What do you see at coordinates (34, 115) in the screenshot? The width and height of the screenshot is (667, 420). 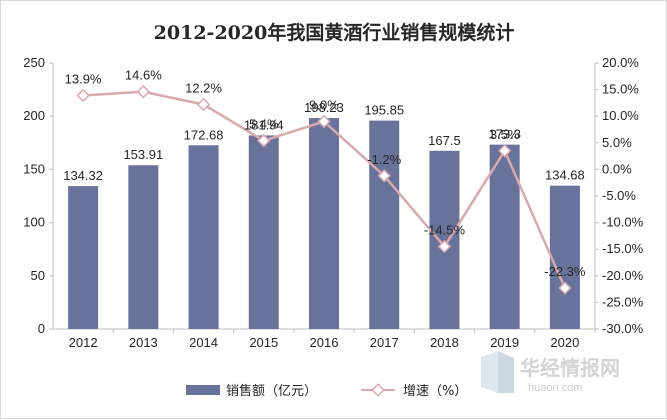 I see `y-left-tick-label: 200` at bounding box center [34, 115].